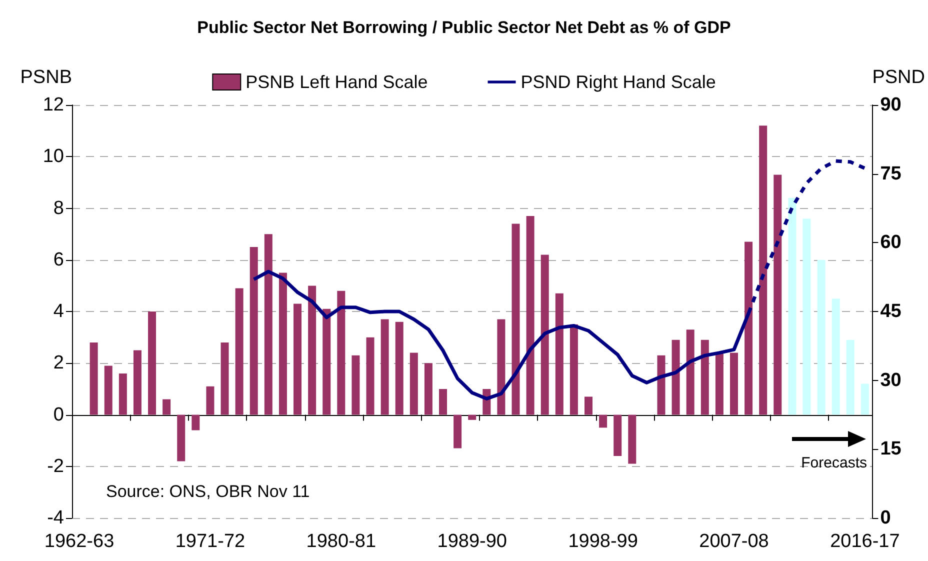 This screenshot has height=561, width=928. I want to click on x-tick-label: 1971-72, so click(210, 541).